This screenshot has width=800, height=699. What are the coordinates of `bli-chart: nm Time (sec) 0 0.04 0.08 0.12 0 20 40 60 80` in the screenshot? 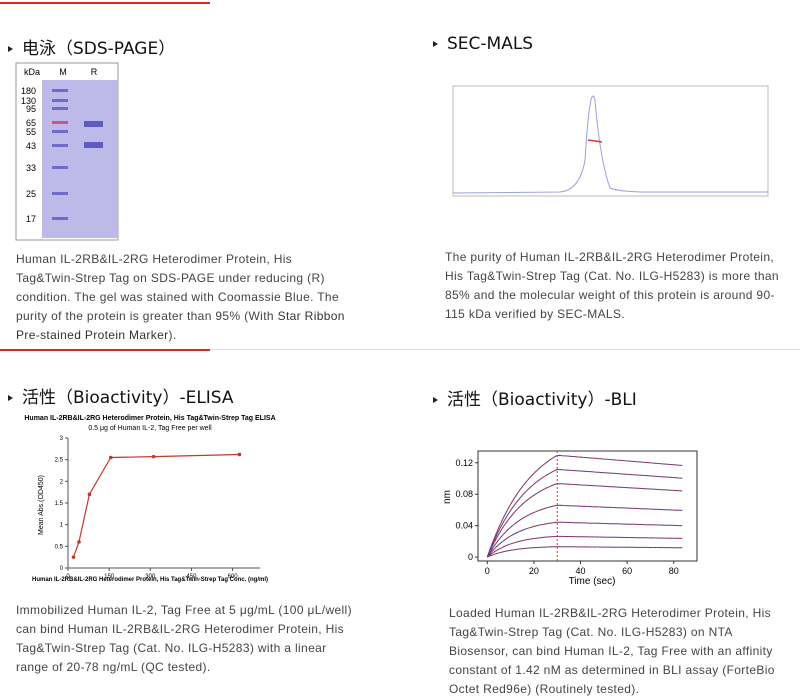 It's located at (570, 518).